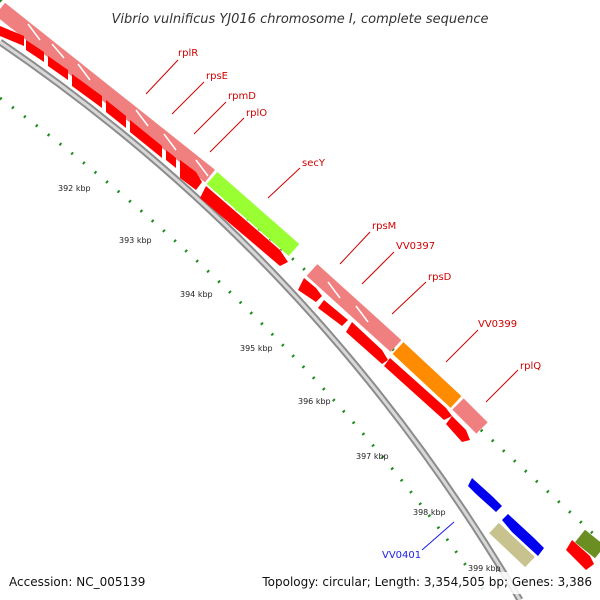  What do you see at coordinates (384, 226) in the screenshot?
I see `gene-label-rpsM: rpsM` at bounding box center [384, 226].